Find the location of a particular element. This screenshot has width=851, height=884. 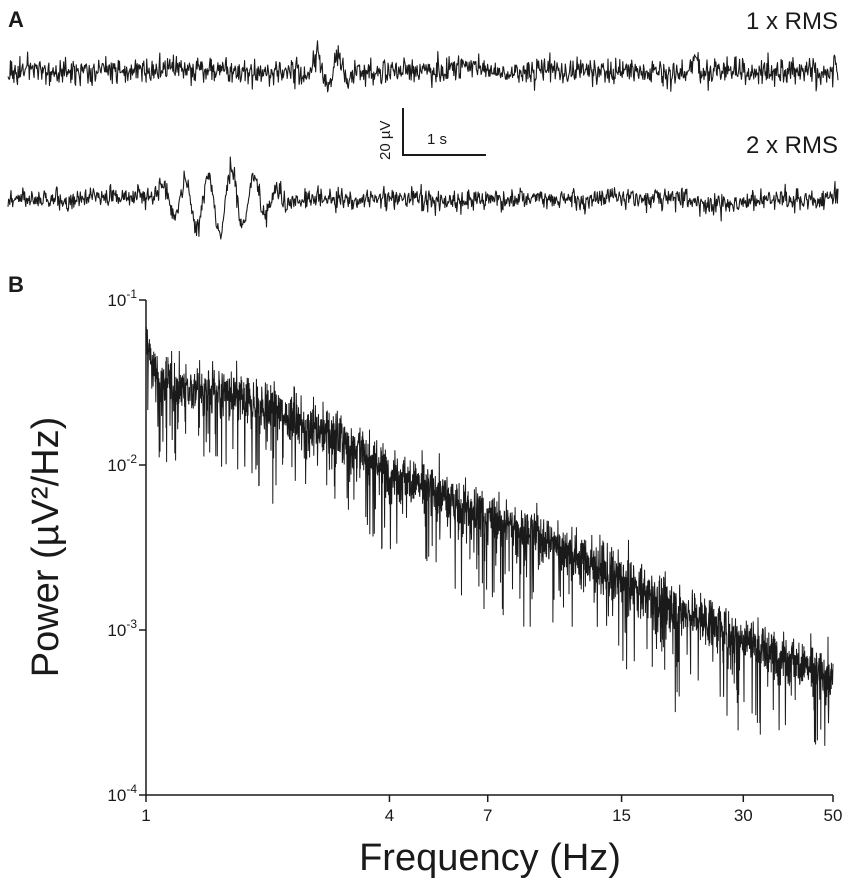

y-ticks: 10⁻¹ 10⁻² 10⁻³ 10⁻⁴ is located at coordinates (126, 546).